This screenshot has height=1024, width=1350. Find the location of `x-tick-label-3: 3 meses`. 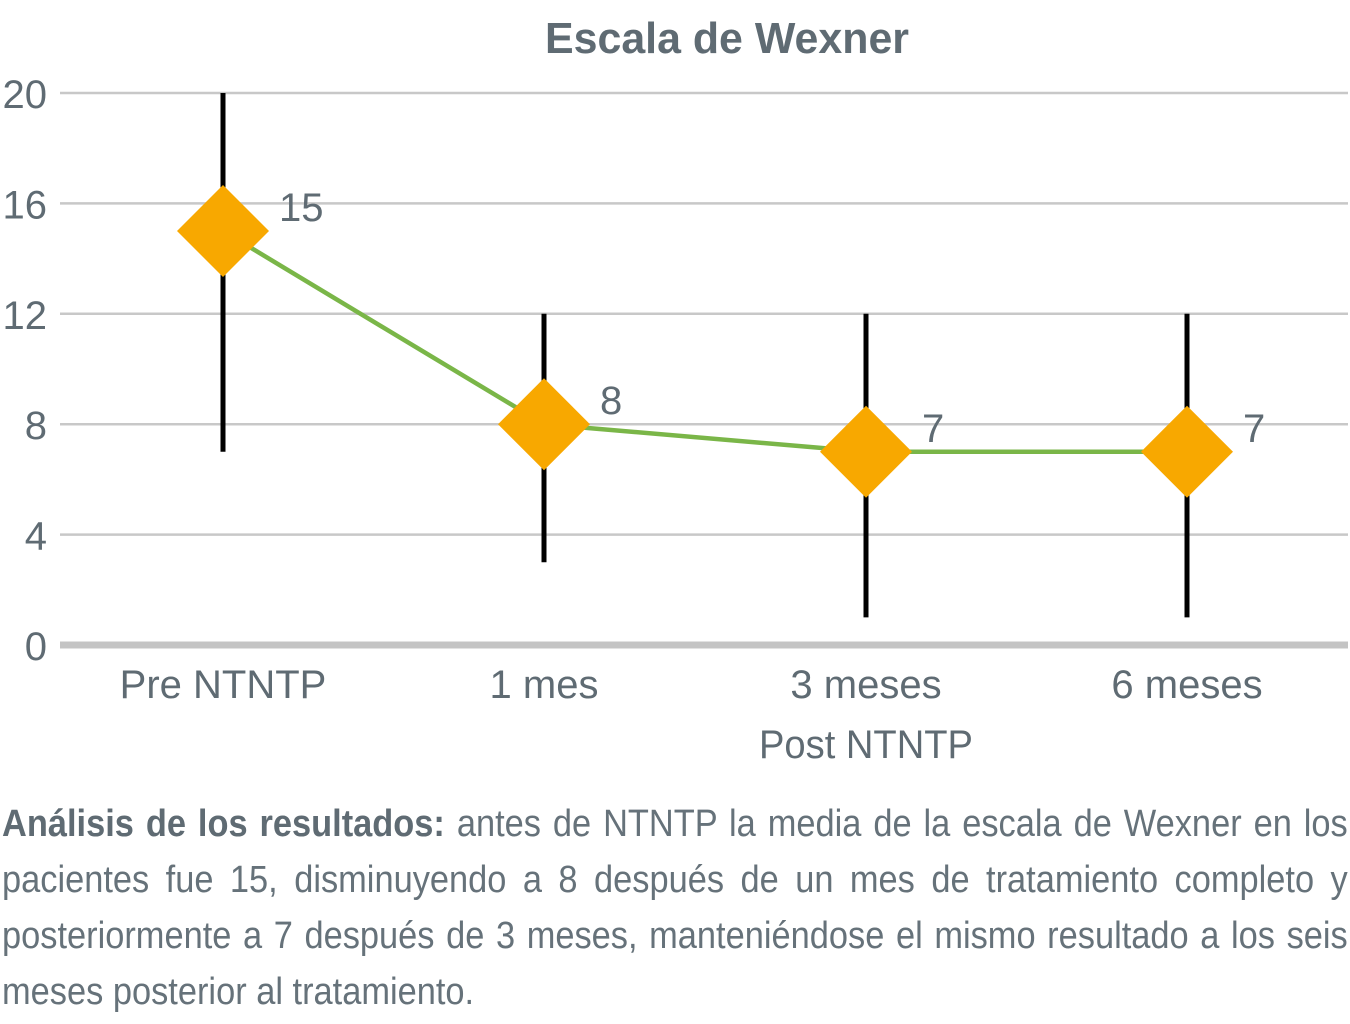

x-tick-label-3: 3 meses is located at coordinates (865, 685).